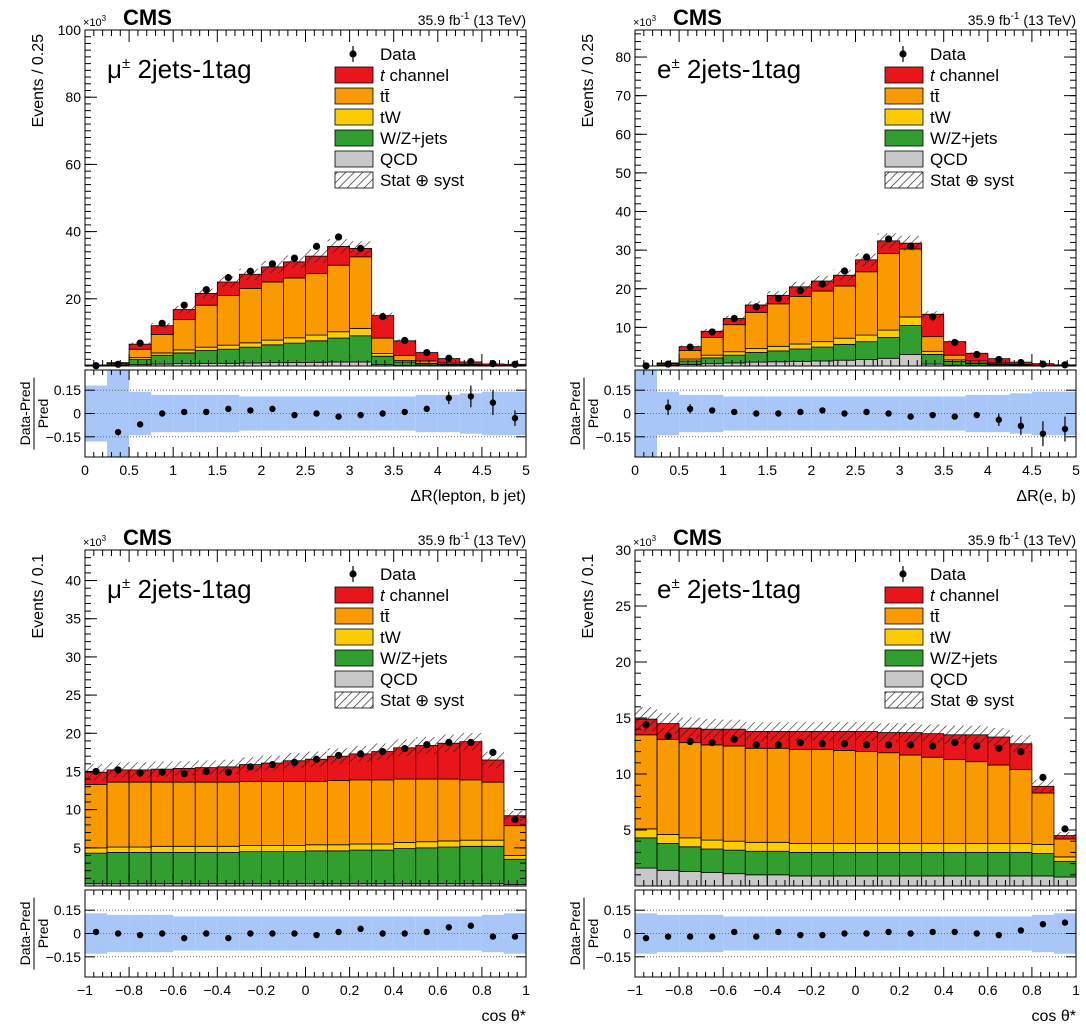 The width and height of the screenshot is (1086, 1030). What do you see at coordinates (350, 470) in the screenshot?
I see `x-tick-label: 3` at bounding box center [350, 470].